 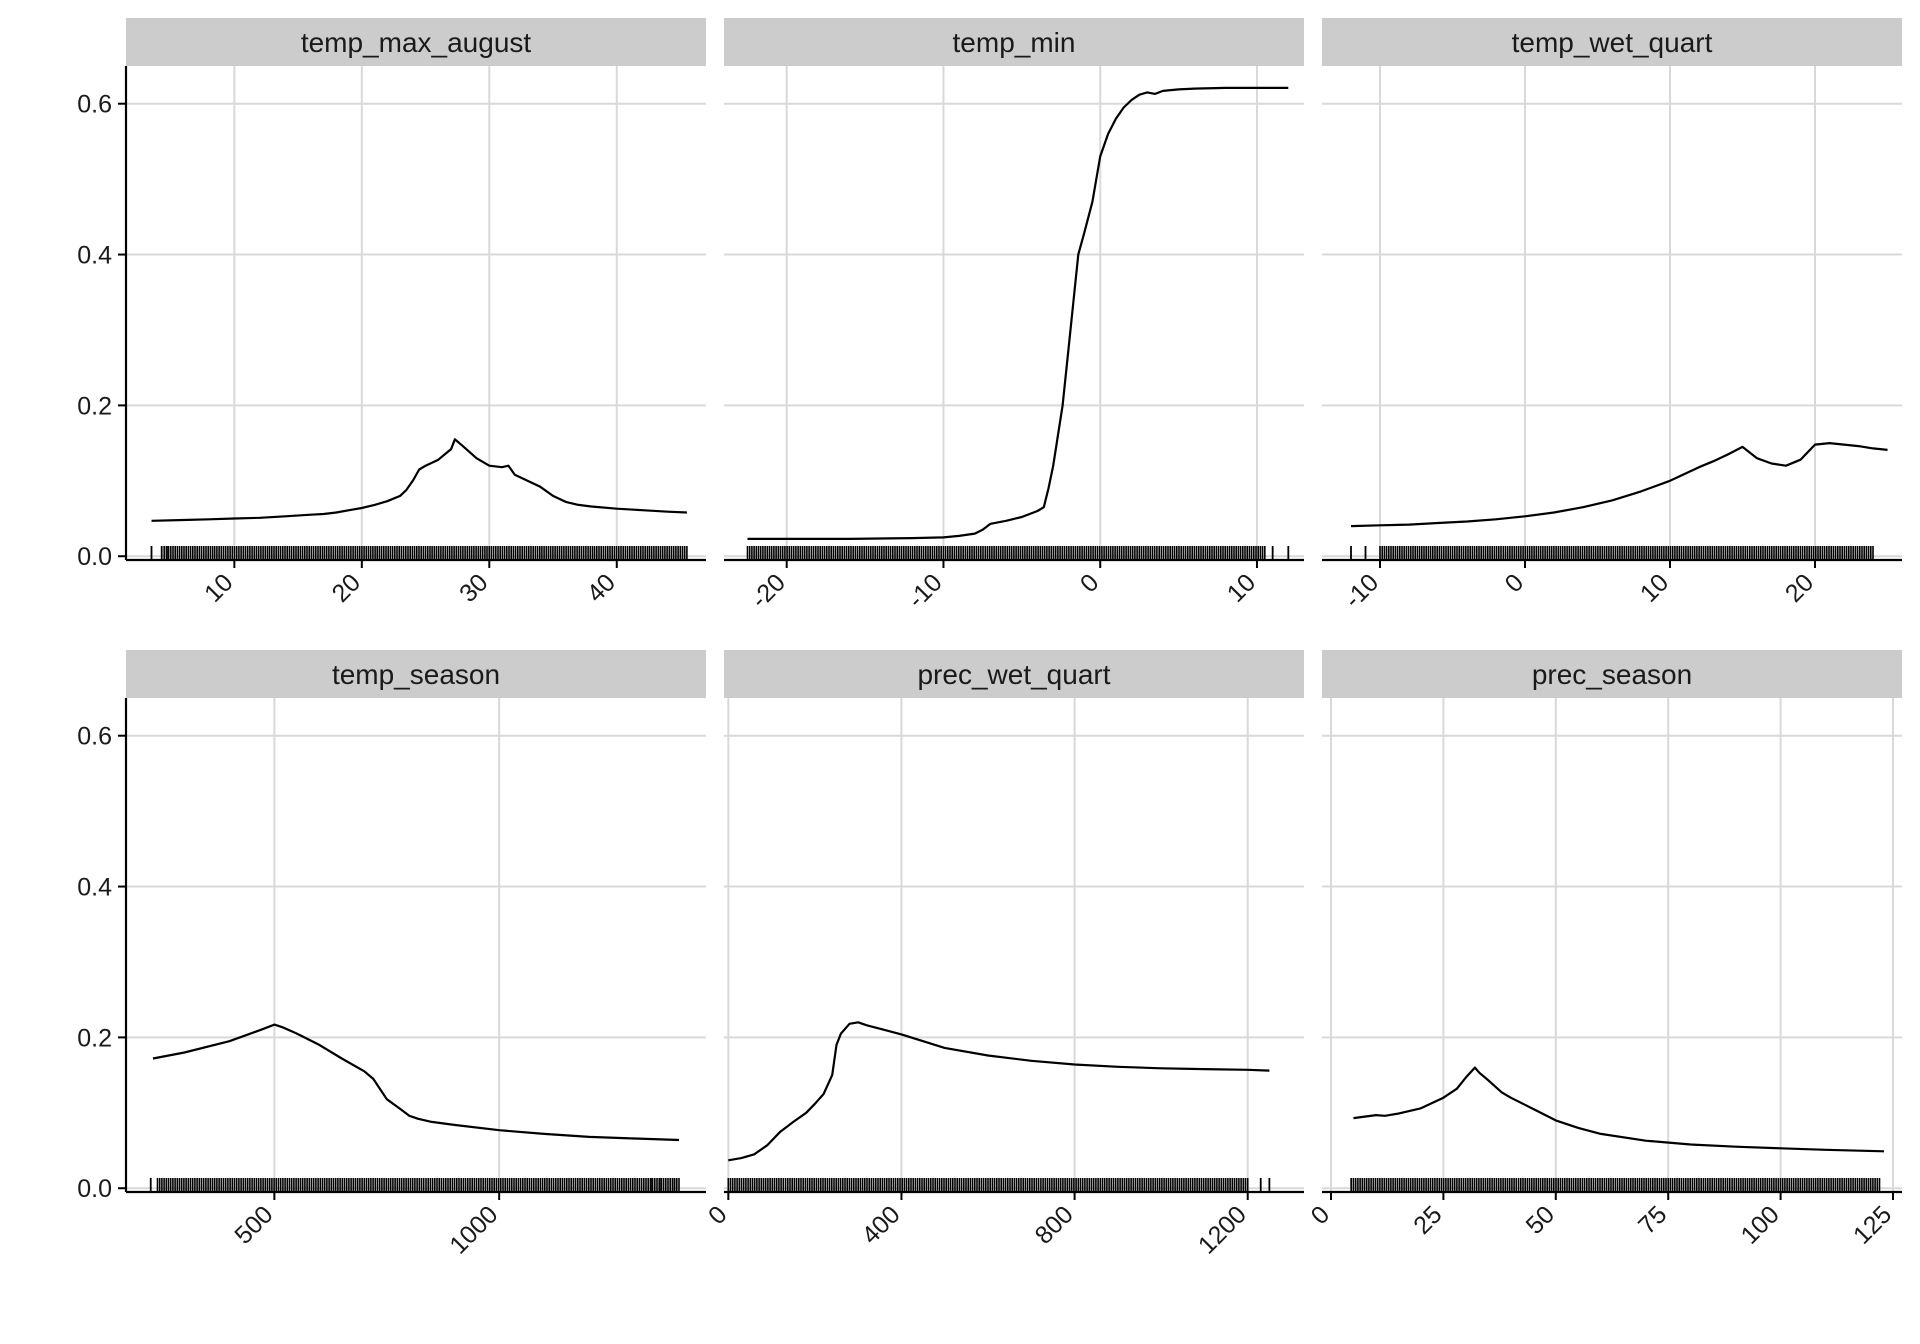 I want to click on facet-title: temp_season, so click(x=416, y=674).